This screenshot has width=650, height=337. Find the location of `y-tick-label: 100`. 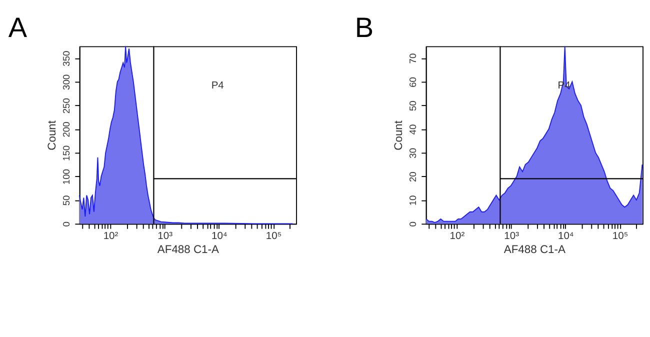

y-tick-label: 100 is located at coordinates (67, 177).